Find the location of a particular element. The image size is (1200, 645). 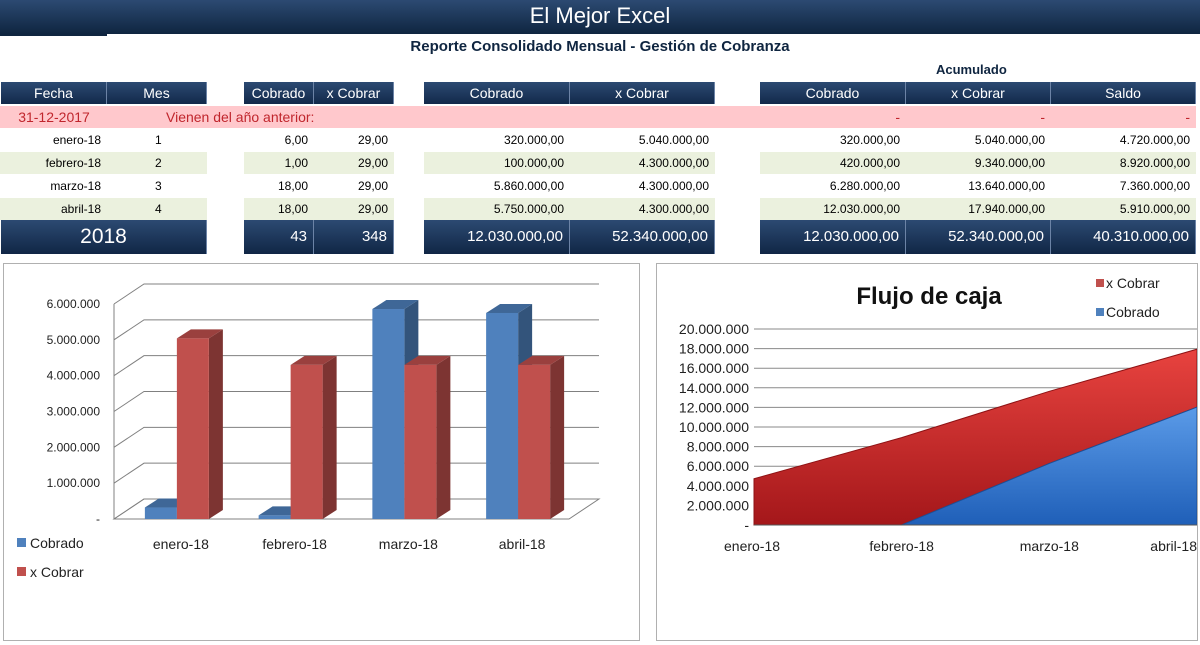

cell-fecha: enero-18 is located at coordinates (76, 140).